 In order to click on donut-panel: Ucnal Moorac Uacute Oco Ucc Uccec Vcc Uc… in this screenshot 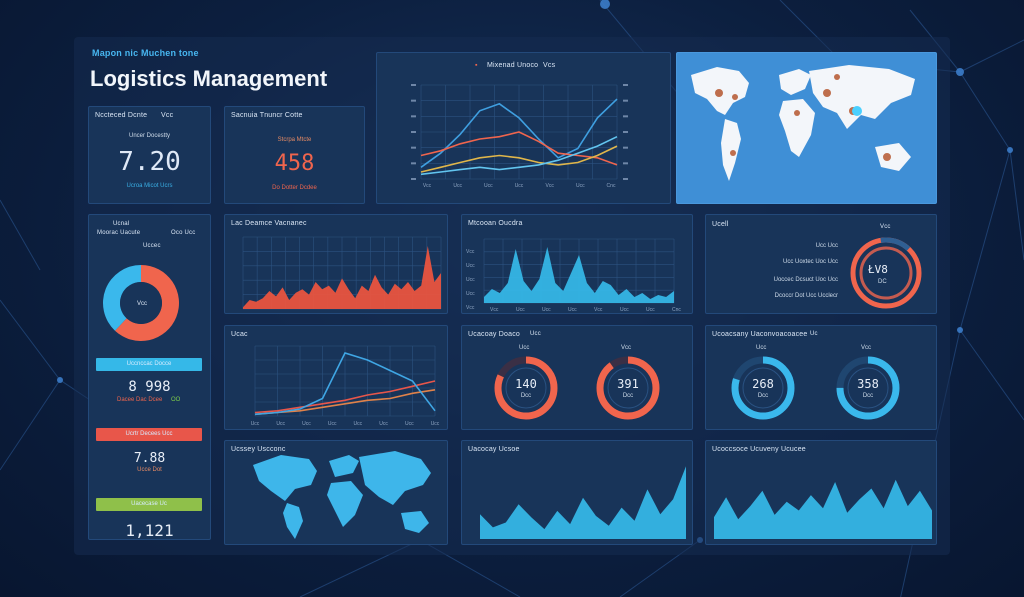, I will do `click(149, 377)`.